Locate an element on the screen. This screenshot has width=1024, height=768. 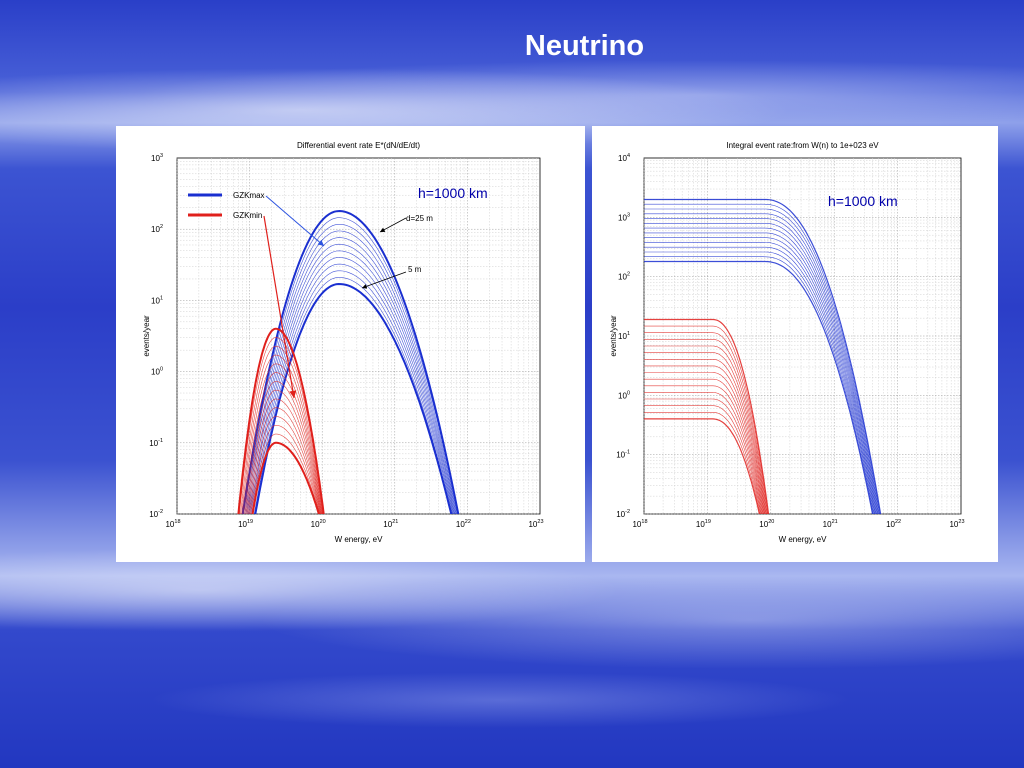
diff-annotation-arrows is located at coordinates (335, 297).